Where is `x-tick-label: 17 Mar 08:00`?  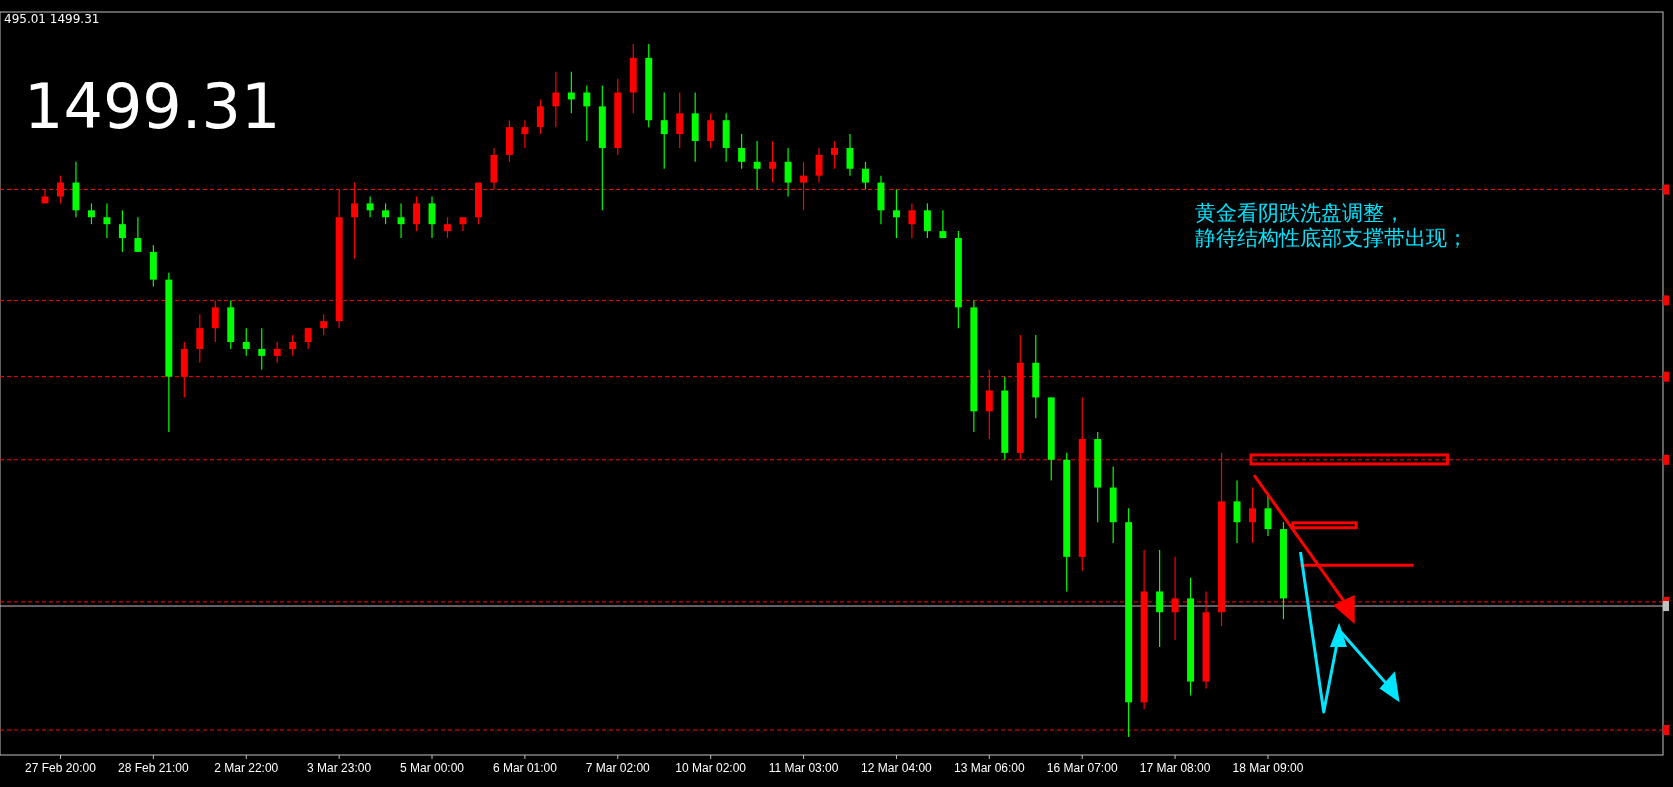
x-tick-label: 17 Mar 08:00 is located at coordinates (1175, 768).